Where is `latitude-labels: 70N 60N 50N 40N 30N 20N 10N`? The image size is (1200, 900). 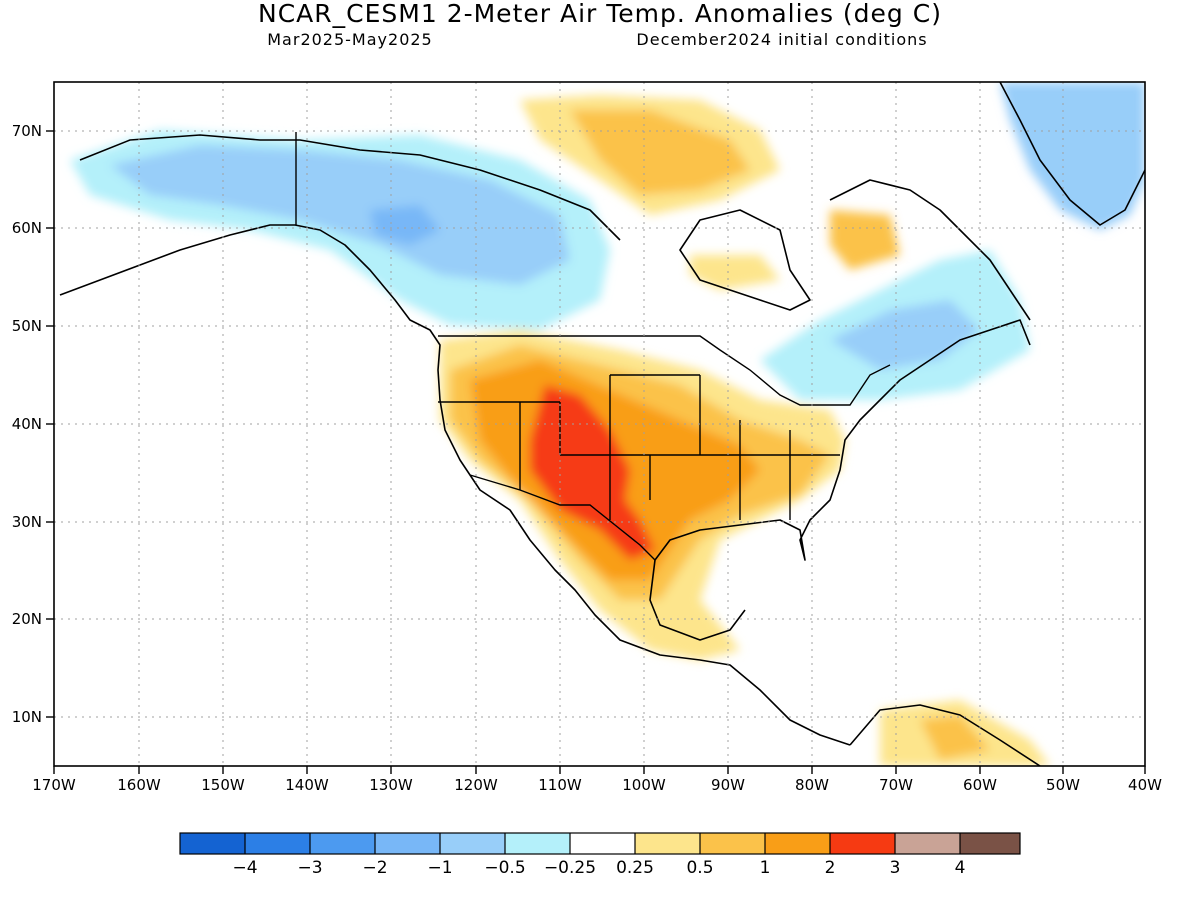 latitude-labels: 70N 60N 50N 40N 30N 20N 10N is located at coordinates (27, 424).